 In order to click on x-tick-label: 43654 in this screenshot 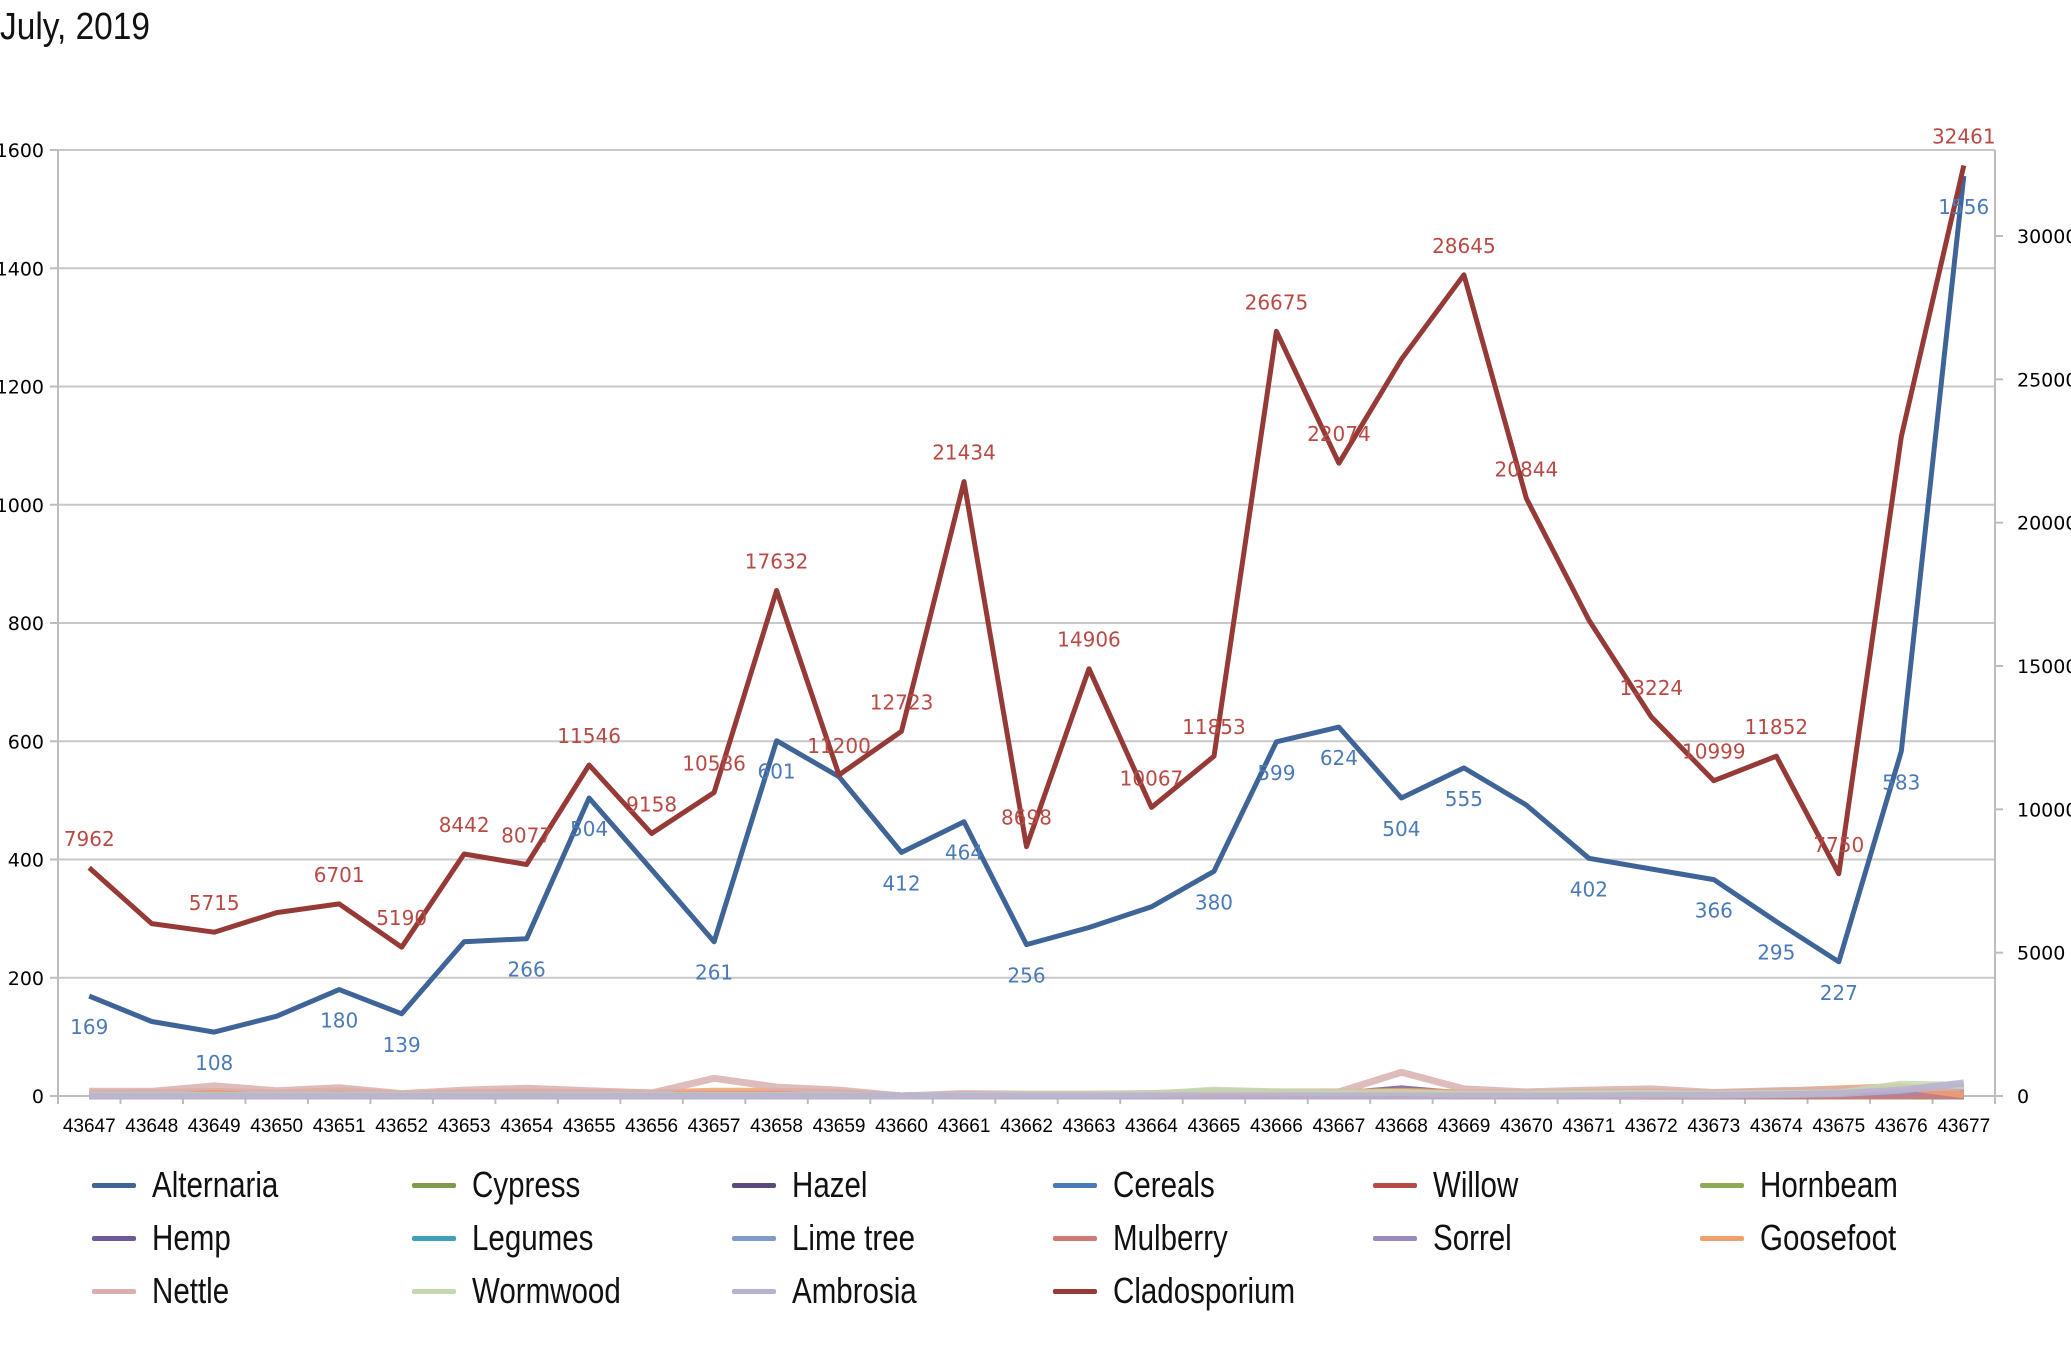, I will do `click(526, 1126)`.